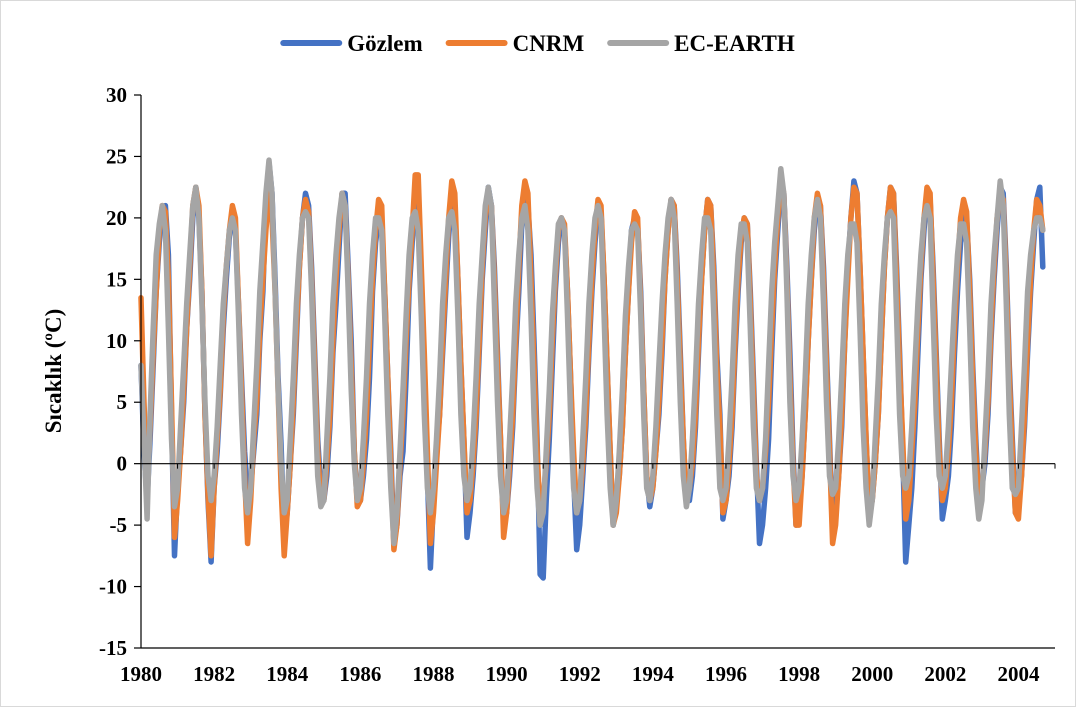 The height and width of the screenshot is (709, 1078). Describe the element at coordinates (116, 156) in the screenshot. I see `y-tick-label: 25` at that location.